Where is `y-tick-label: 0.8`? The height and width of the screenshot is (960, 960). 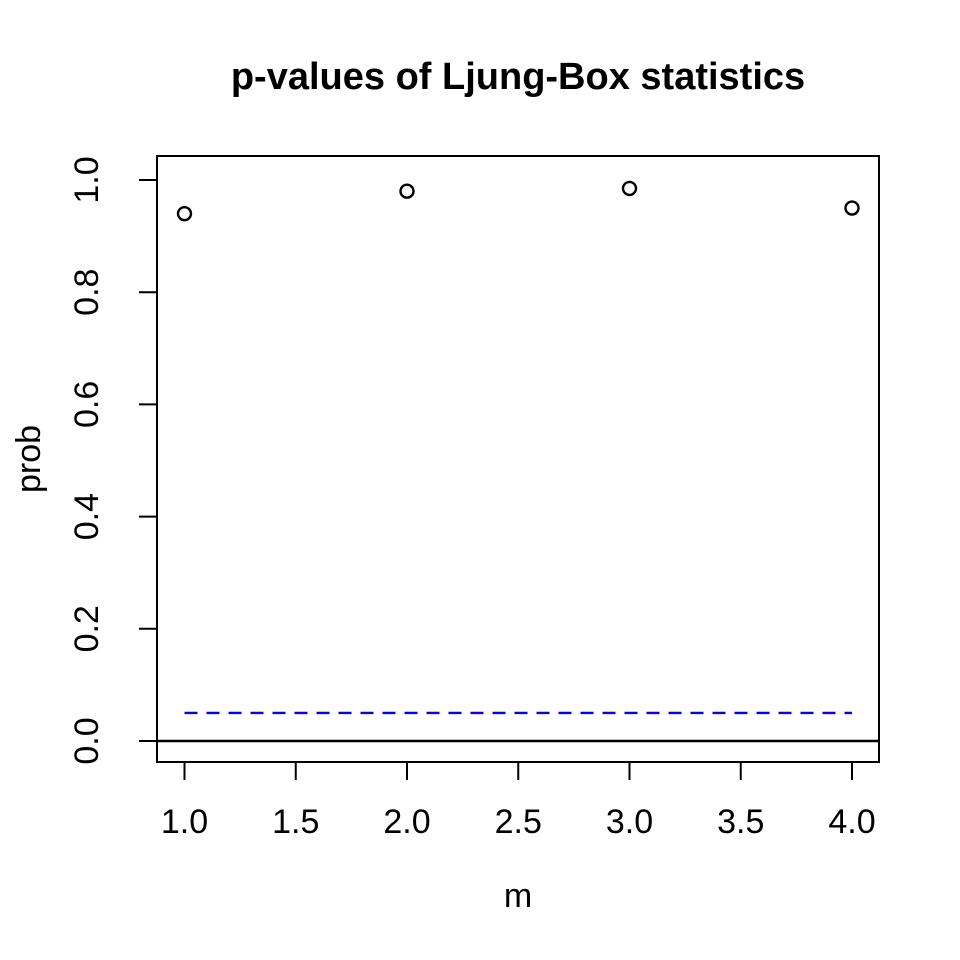 y-tick-label: 0.8 is located at coordinates (87, 292).